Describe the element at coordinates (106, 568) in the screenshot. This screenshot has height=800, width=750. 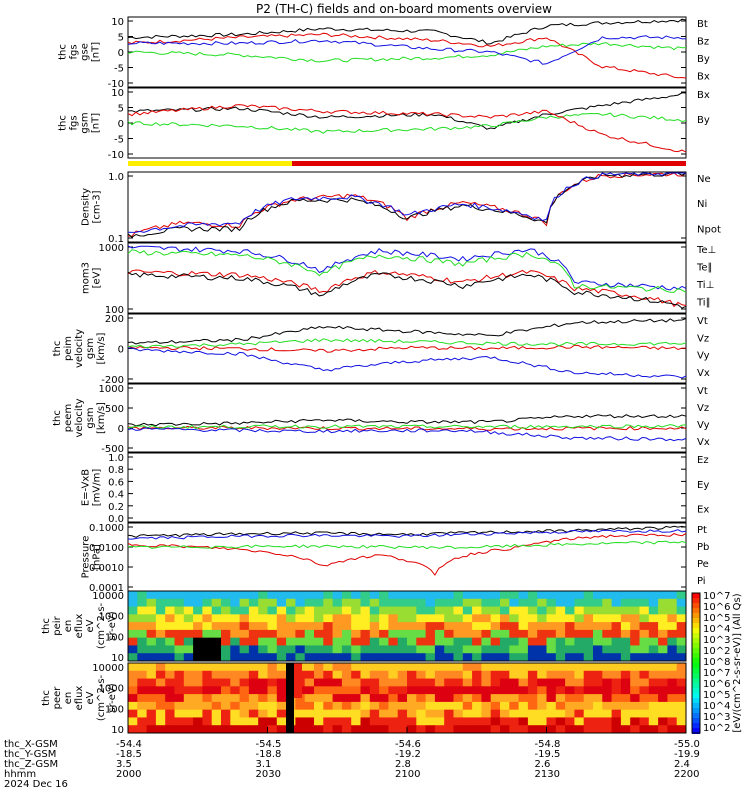
I see `y-tick-label: 0.0010` at that location.